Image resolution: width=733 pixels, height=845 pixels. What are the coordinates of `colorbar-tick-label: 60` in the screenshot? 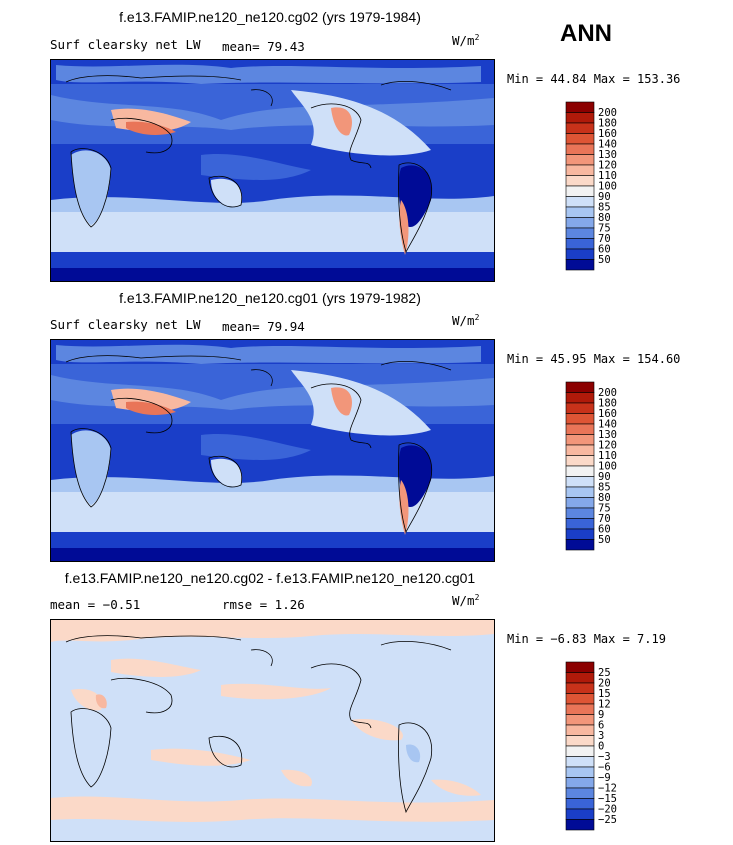 It's located at (604, 530).